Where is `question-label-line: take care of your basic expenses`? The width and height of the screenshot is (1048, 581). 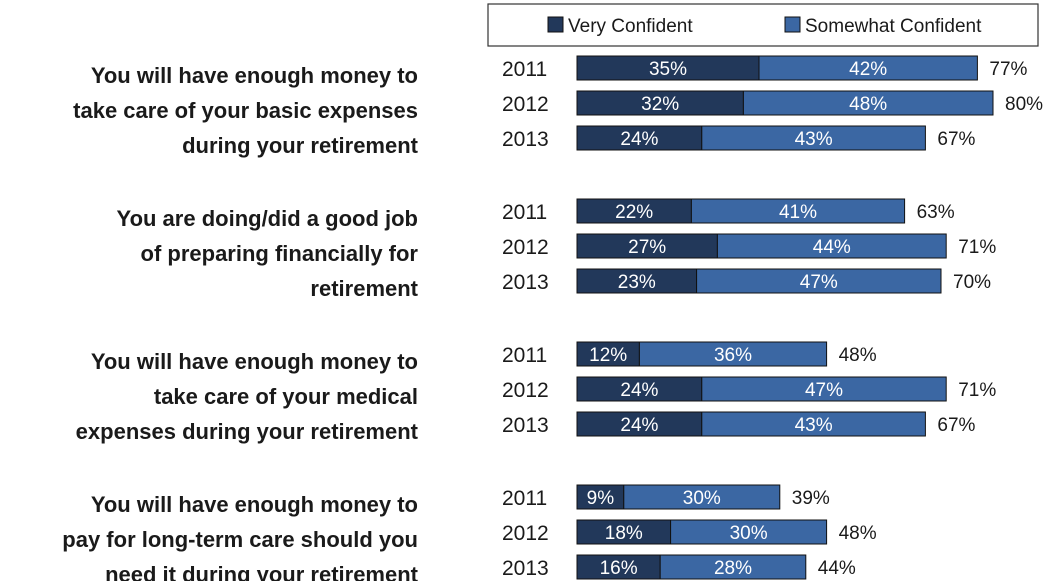
question-label-line: take care of your basic expenses is located at coordinates (245, 110).